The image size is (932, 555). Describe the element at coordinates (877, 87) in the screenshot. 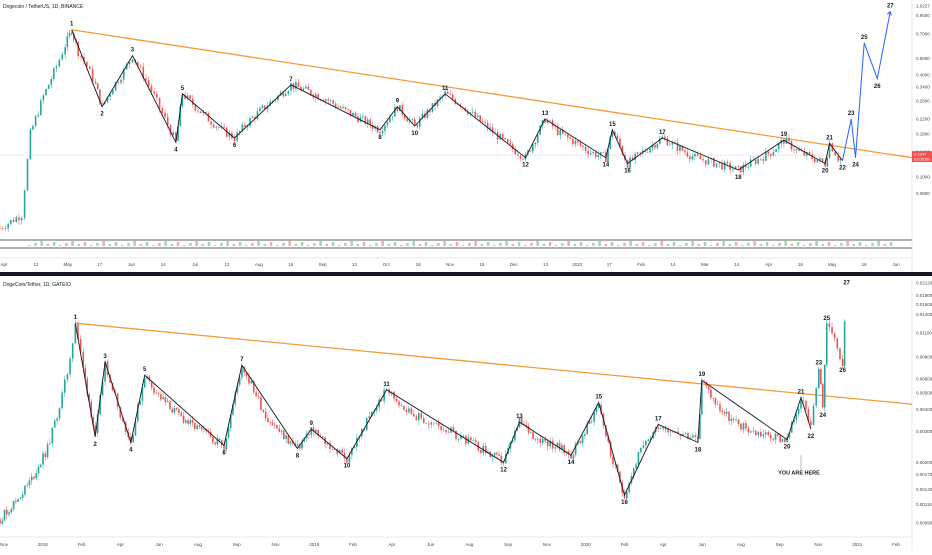

I see `wave-label: 26` at that location.